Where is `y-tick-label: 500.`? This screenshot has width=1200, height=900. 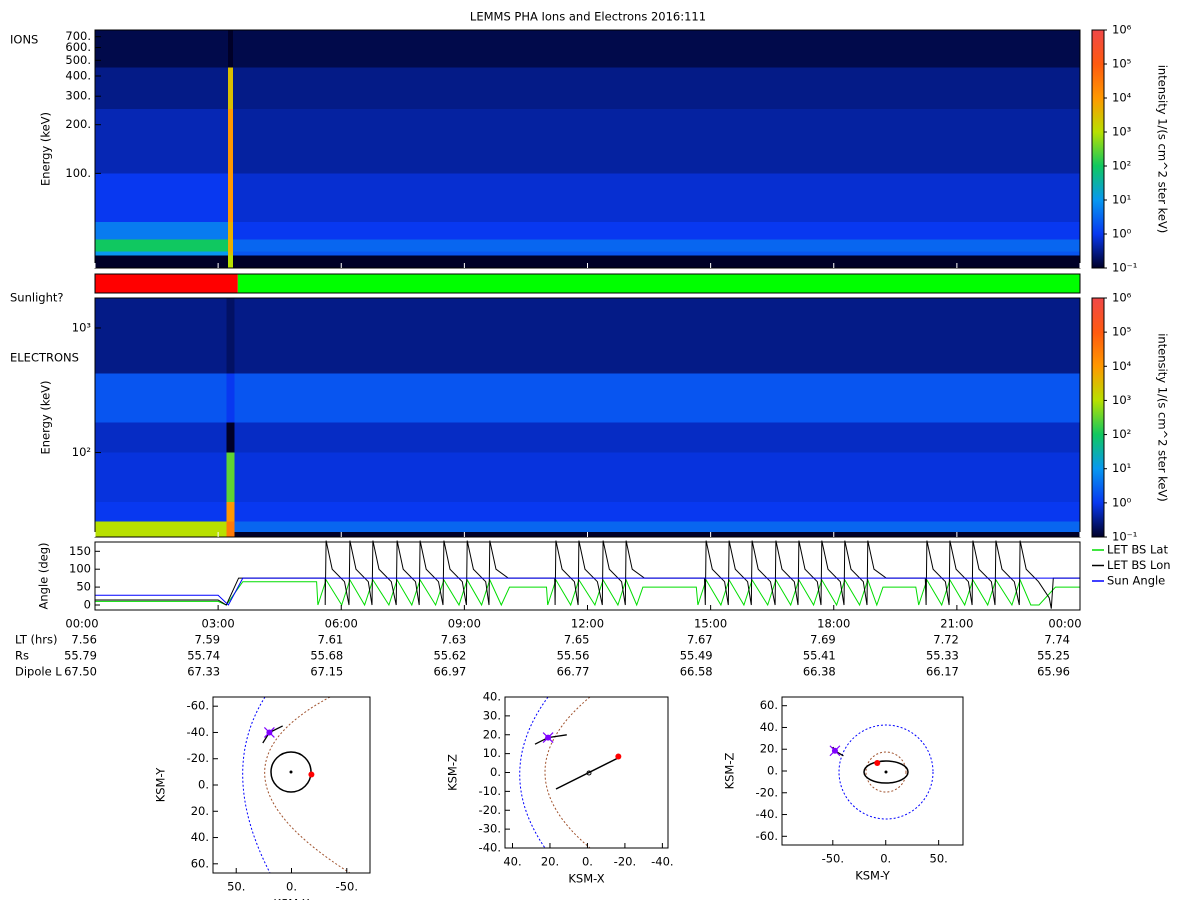
y-tick-label: 500. is located at coordinates (78, 60).